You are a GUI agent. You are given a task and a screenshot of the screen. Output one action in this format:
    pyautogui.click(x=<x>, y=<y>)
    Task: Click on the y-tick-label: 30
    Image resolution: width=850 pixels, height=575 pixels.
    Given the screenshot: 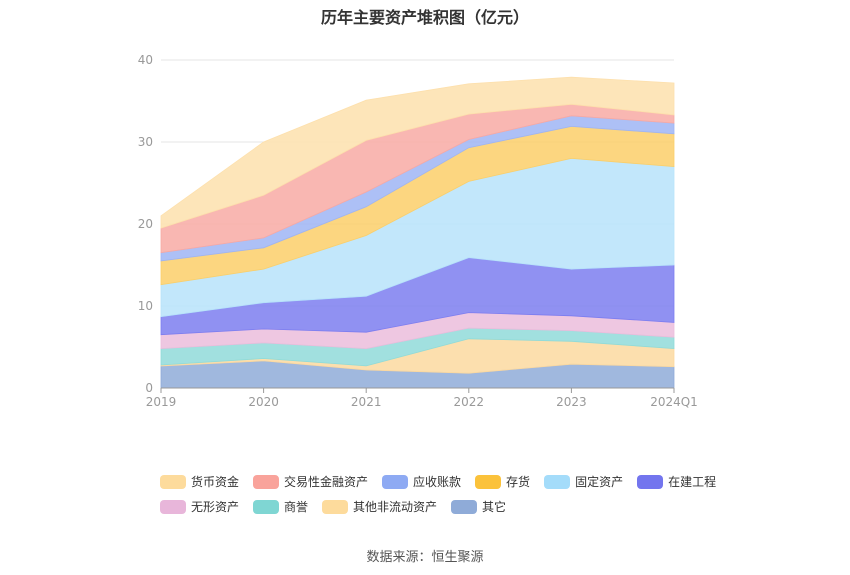 What is the action you would take?
    pyautogui.click(x=145, y=142)
    